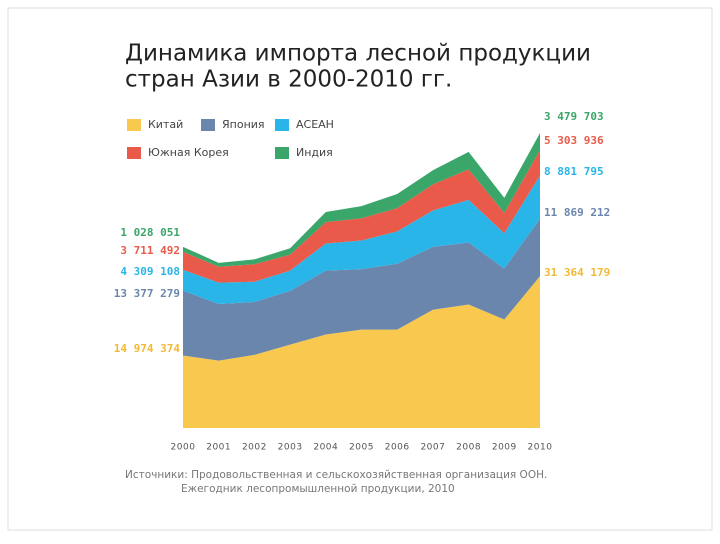 This screenshot has height=544, width=720. What do you see at coordinates (574, 140) in the screenshot?
I see `value-label: 5 303 936` at bounding box center [574, 140].